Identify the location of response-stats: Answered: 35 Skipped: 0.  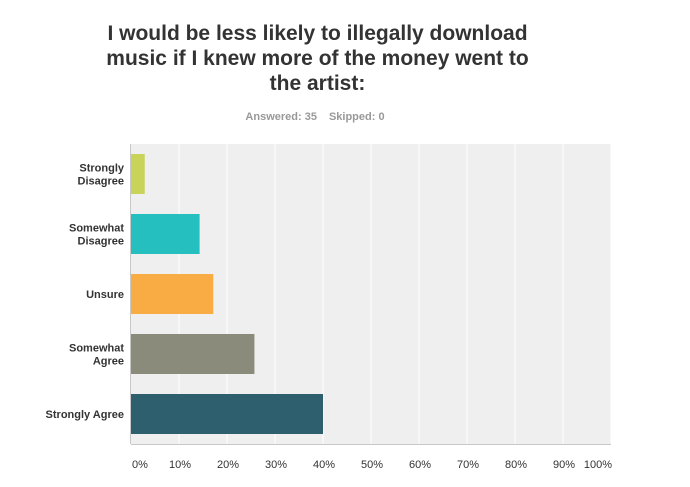
(315, 117).